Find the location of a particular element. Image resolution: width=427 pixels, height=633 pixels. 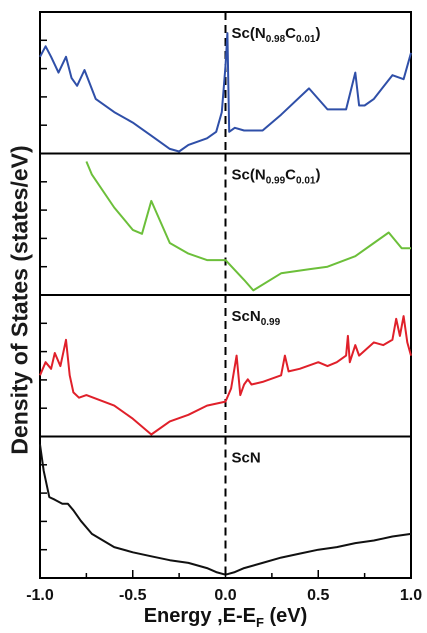

panel-label-1: Sc(N0.98C0.01) is located at coordinates (276, 35).